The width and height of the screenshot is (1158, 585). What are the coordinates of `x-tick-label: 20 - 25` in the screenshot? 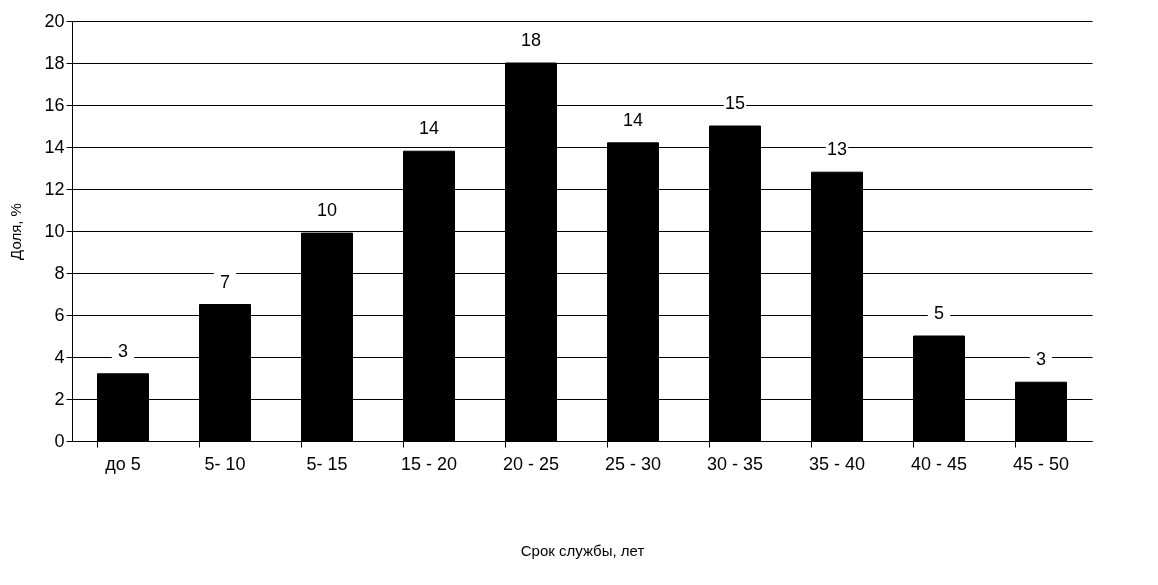 It's located at (531, 463).